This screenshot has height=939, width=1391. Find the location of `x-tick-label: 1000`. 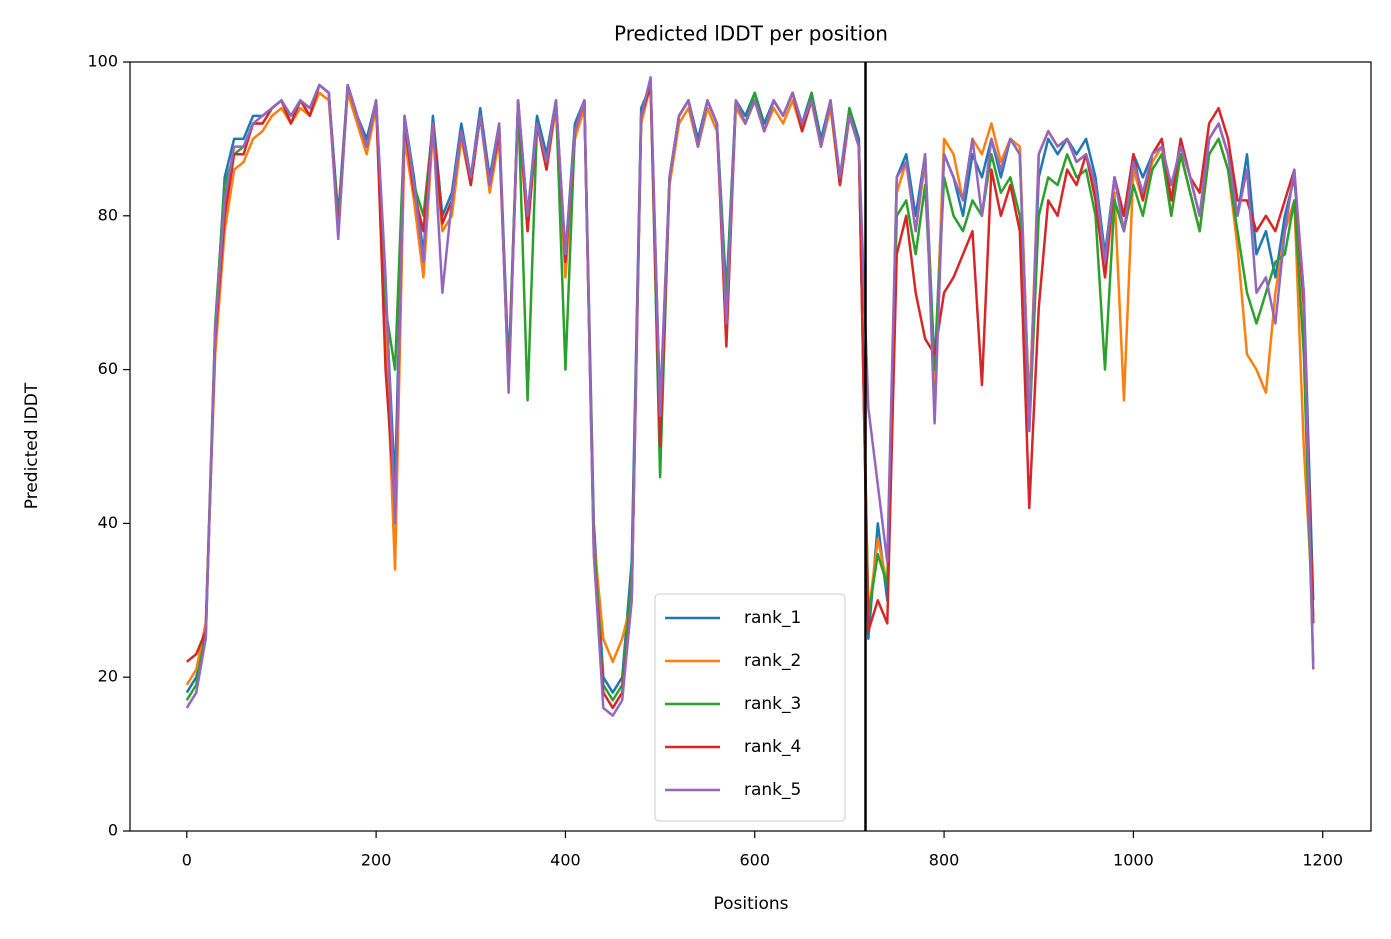

x-tick-label: 1000 is located at coordinates (1133, 860).